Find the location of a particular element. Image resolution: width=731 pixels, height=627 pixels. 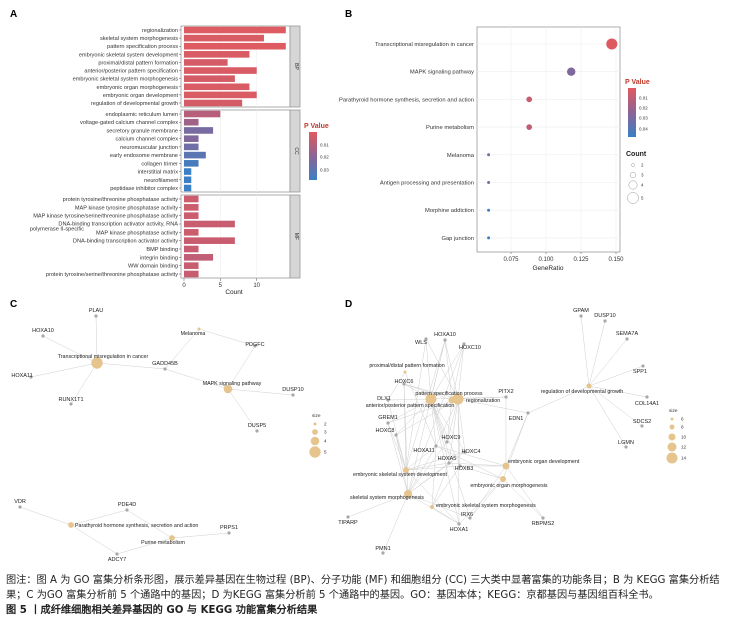

size-legend-title: size is located at coordinates (673, 411).